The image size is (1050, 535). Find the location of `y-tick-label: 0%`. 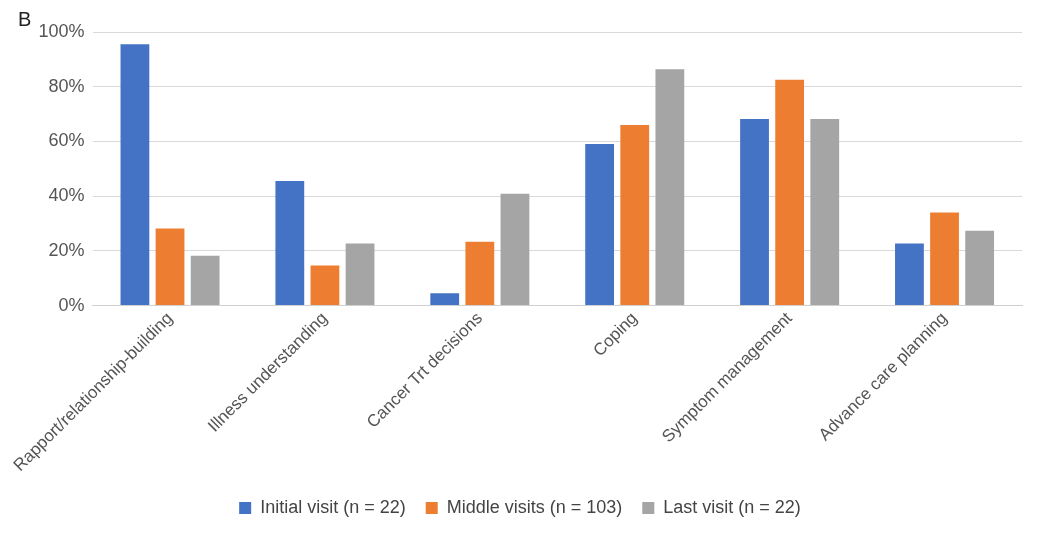

y-tick-label: 0% is located at coordinates (71, 304).